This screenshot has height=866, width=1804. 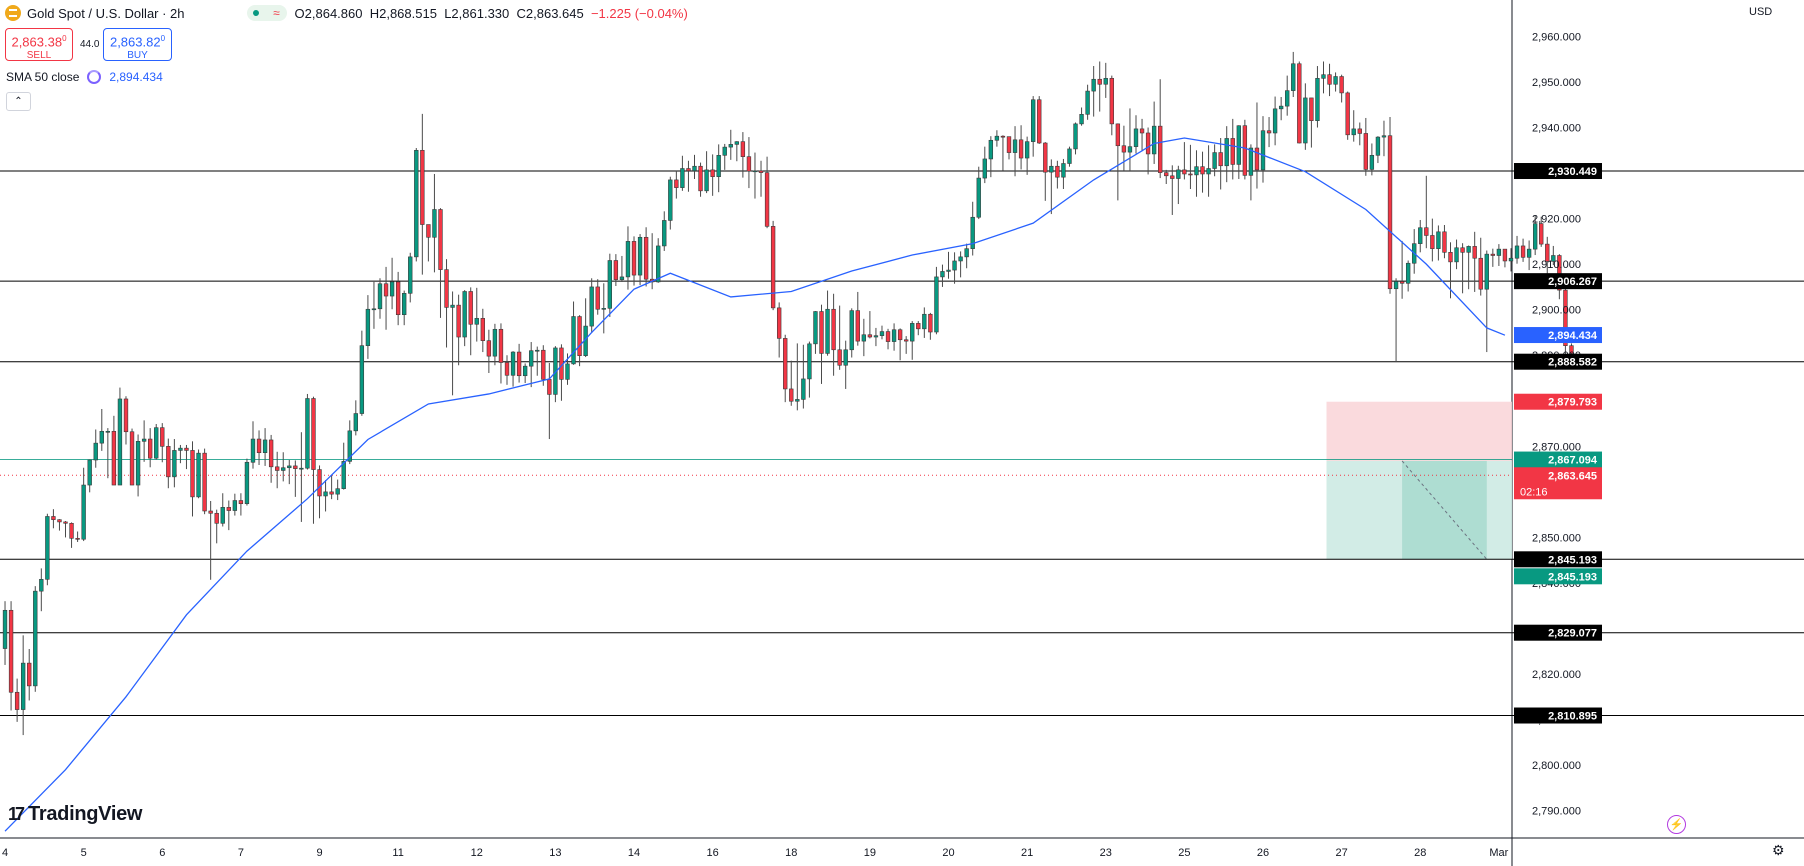 What do you see at coordinates (319, 853) in the screenshot?
I see `time-tick-label: 9` at bounding box center [319, 853].